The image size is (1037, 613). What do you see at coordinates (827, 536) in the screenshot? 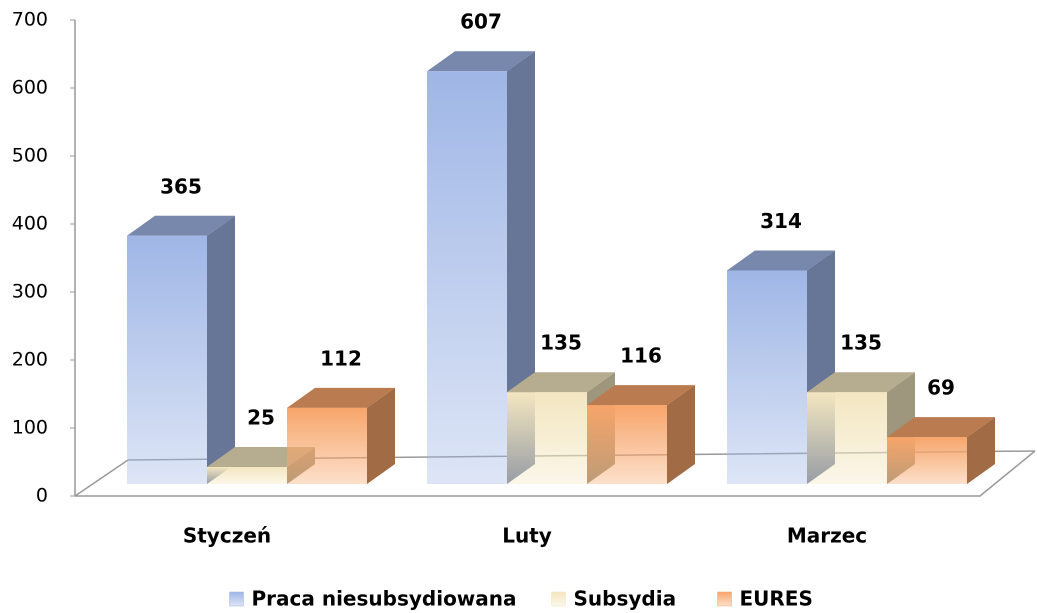
I see `x-tick-label: Marzec` at bounding box center [827, 536].